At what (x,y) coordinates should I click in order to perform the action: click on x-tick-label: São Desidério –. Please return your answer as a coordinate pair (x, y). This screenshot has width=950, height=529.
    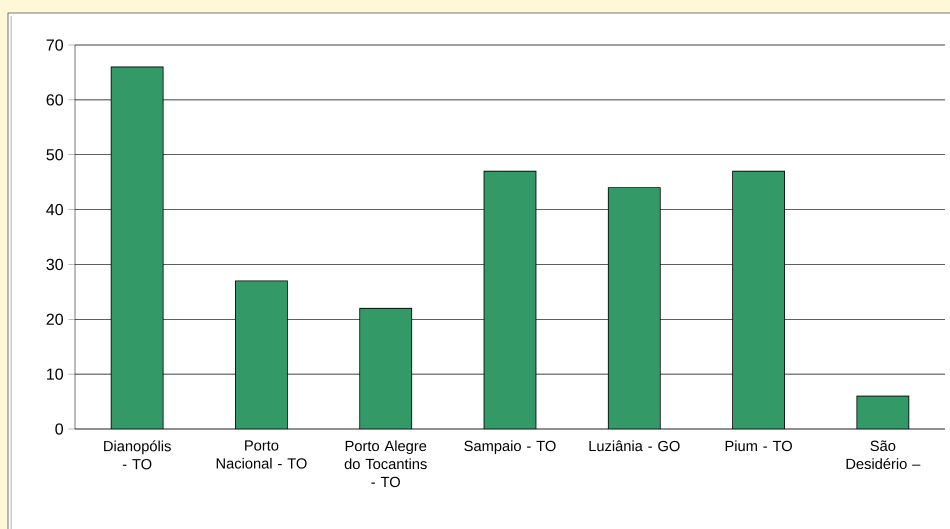
    Looking at the image, I should click on (883, 455).